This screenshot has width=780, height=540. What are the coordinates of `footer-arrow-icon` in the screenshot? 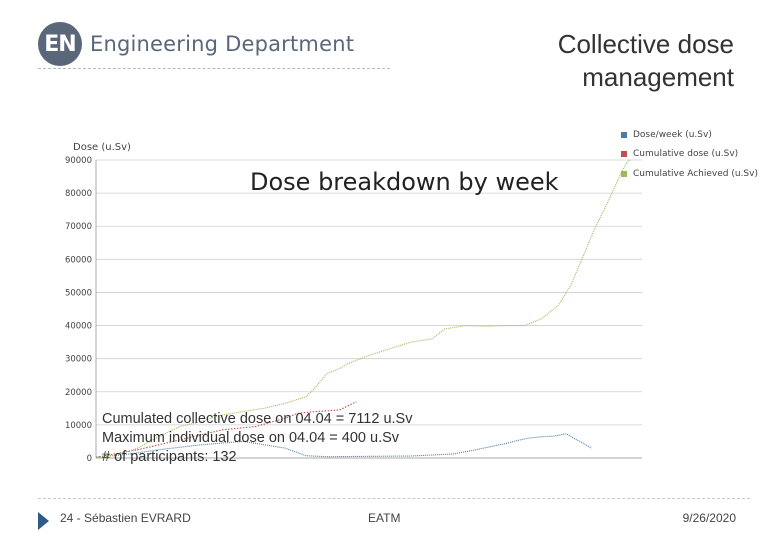 It's located at (43, 521).